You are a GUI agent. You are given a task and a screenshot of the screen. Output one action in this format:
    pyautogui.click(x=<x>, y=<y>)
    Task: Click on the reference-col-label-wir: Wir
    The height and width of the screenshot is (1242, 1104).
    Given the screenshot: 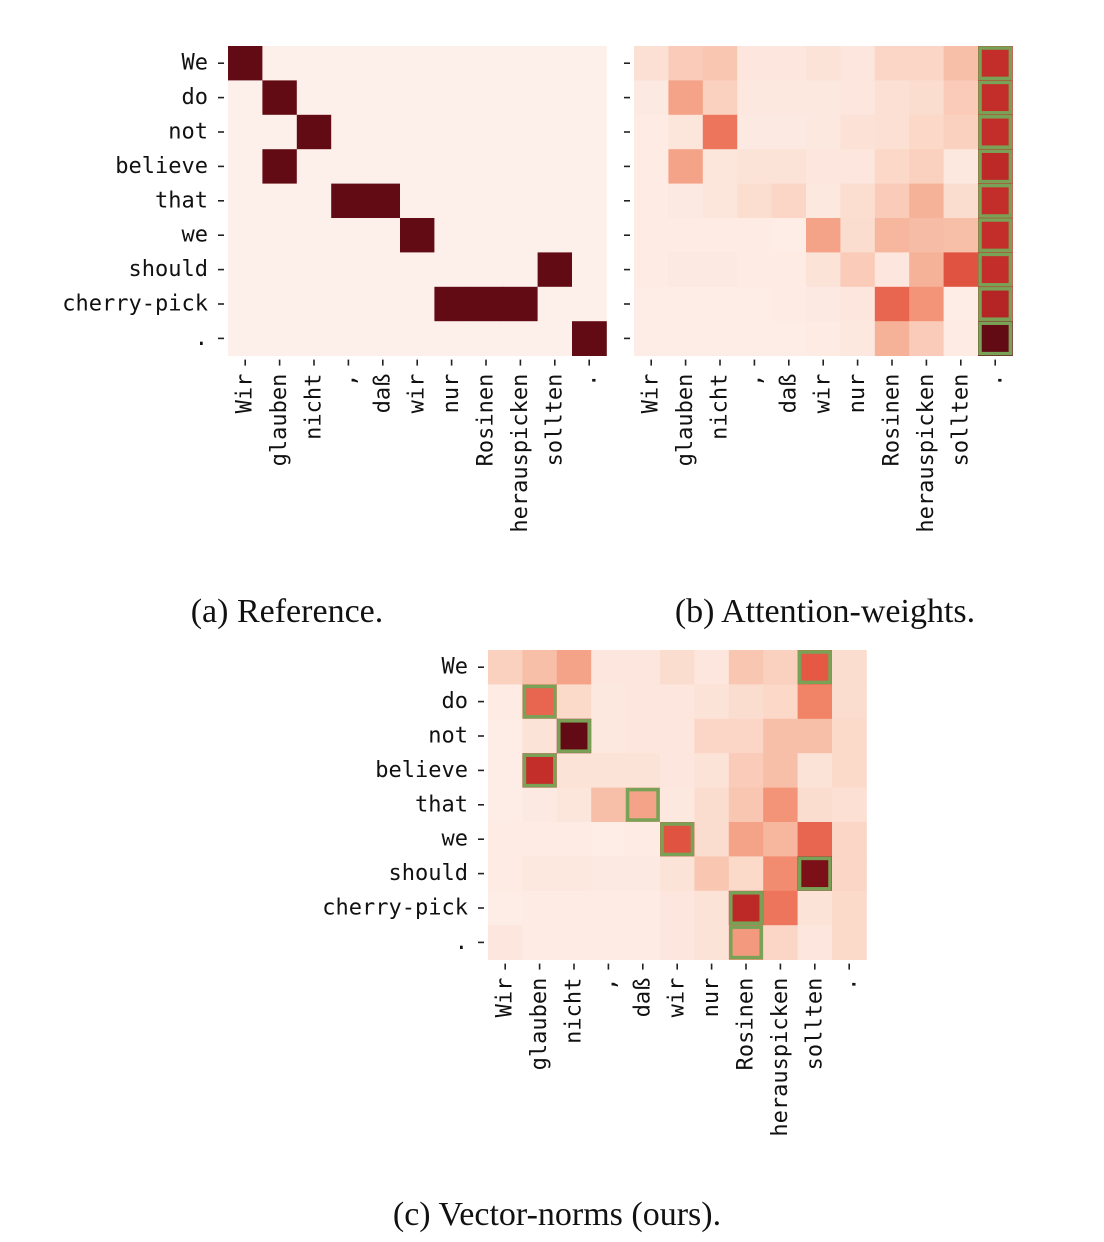 What is the action you would take?
    pyautogui.click(x=245, y=394)
    